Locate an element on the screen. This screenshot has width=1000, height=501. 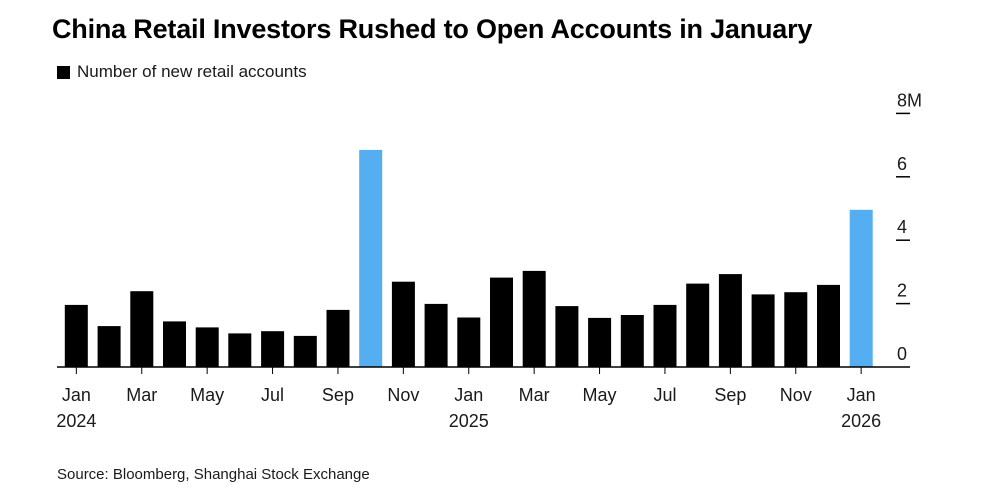
bar-mar-2025 is located at coordinates (534, 318).